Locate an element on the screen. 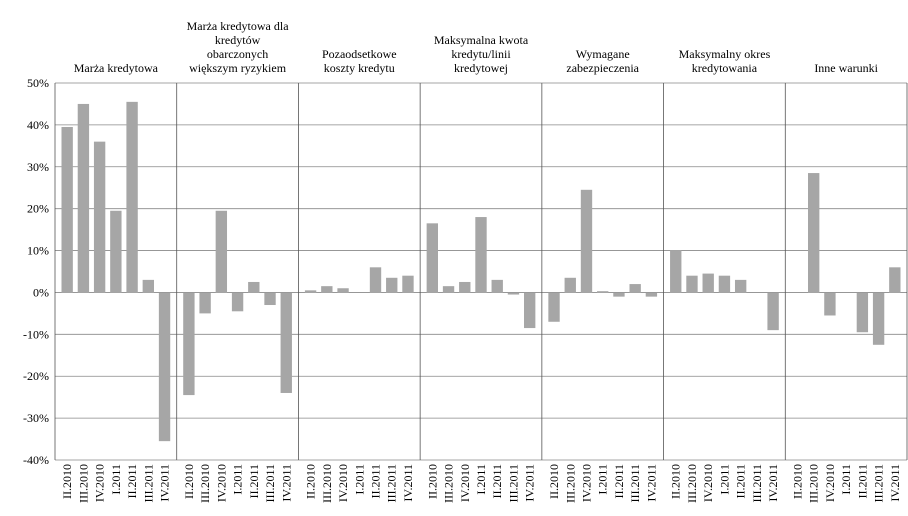  group-title: koszty kredytu is located at coordinates (359, 68).